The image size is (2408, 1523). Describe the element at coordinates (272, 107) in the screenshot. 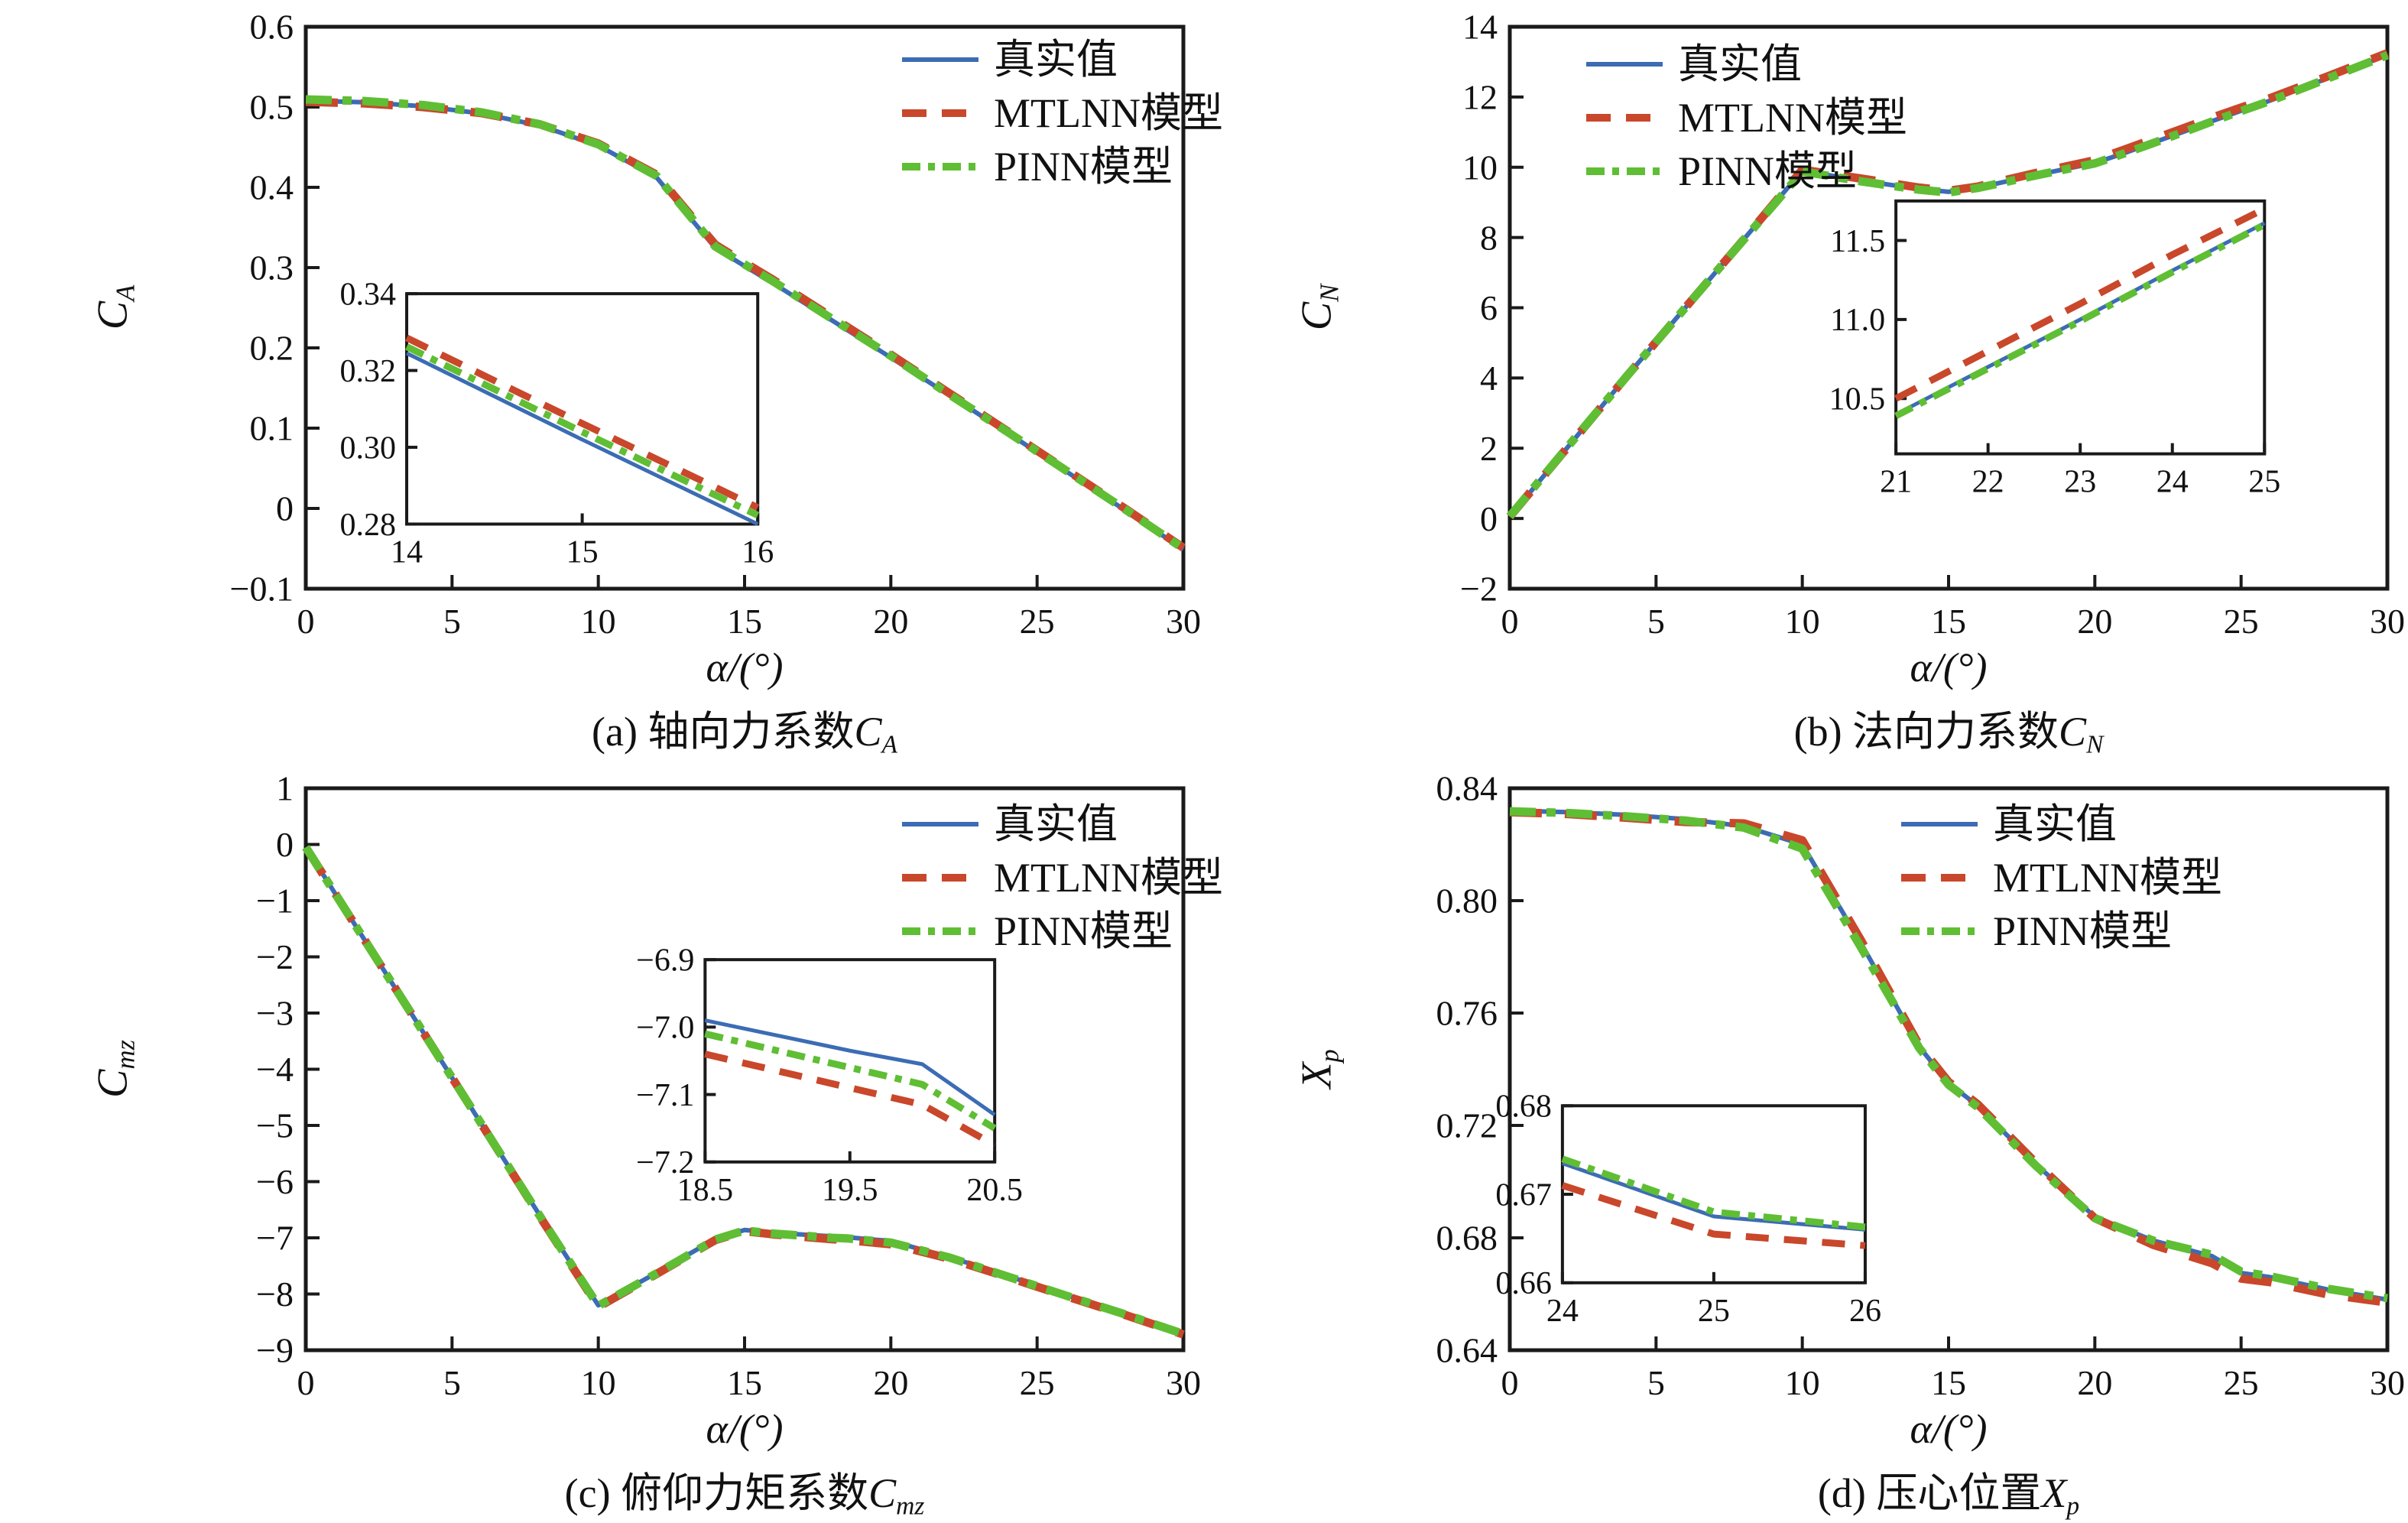

I see `svg-text: 0.5` at that location.